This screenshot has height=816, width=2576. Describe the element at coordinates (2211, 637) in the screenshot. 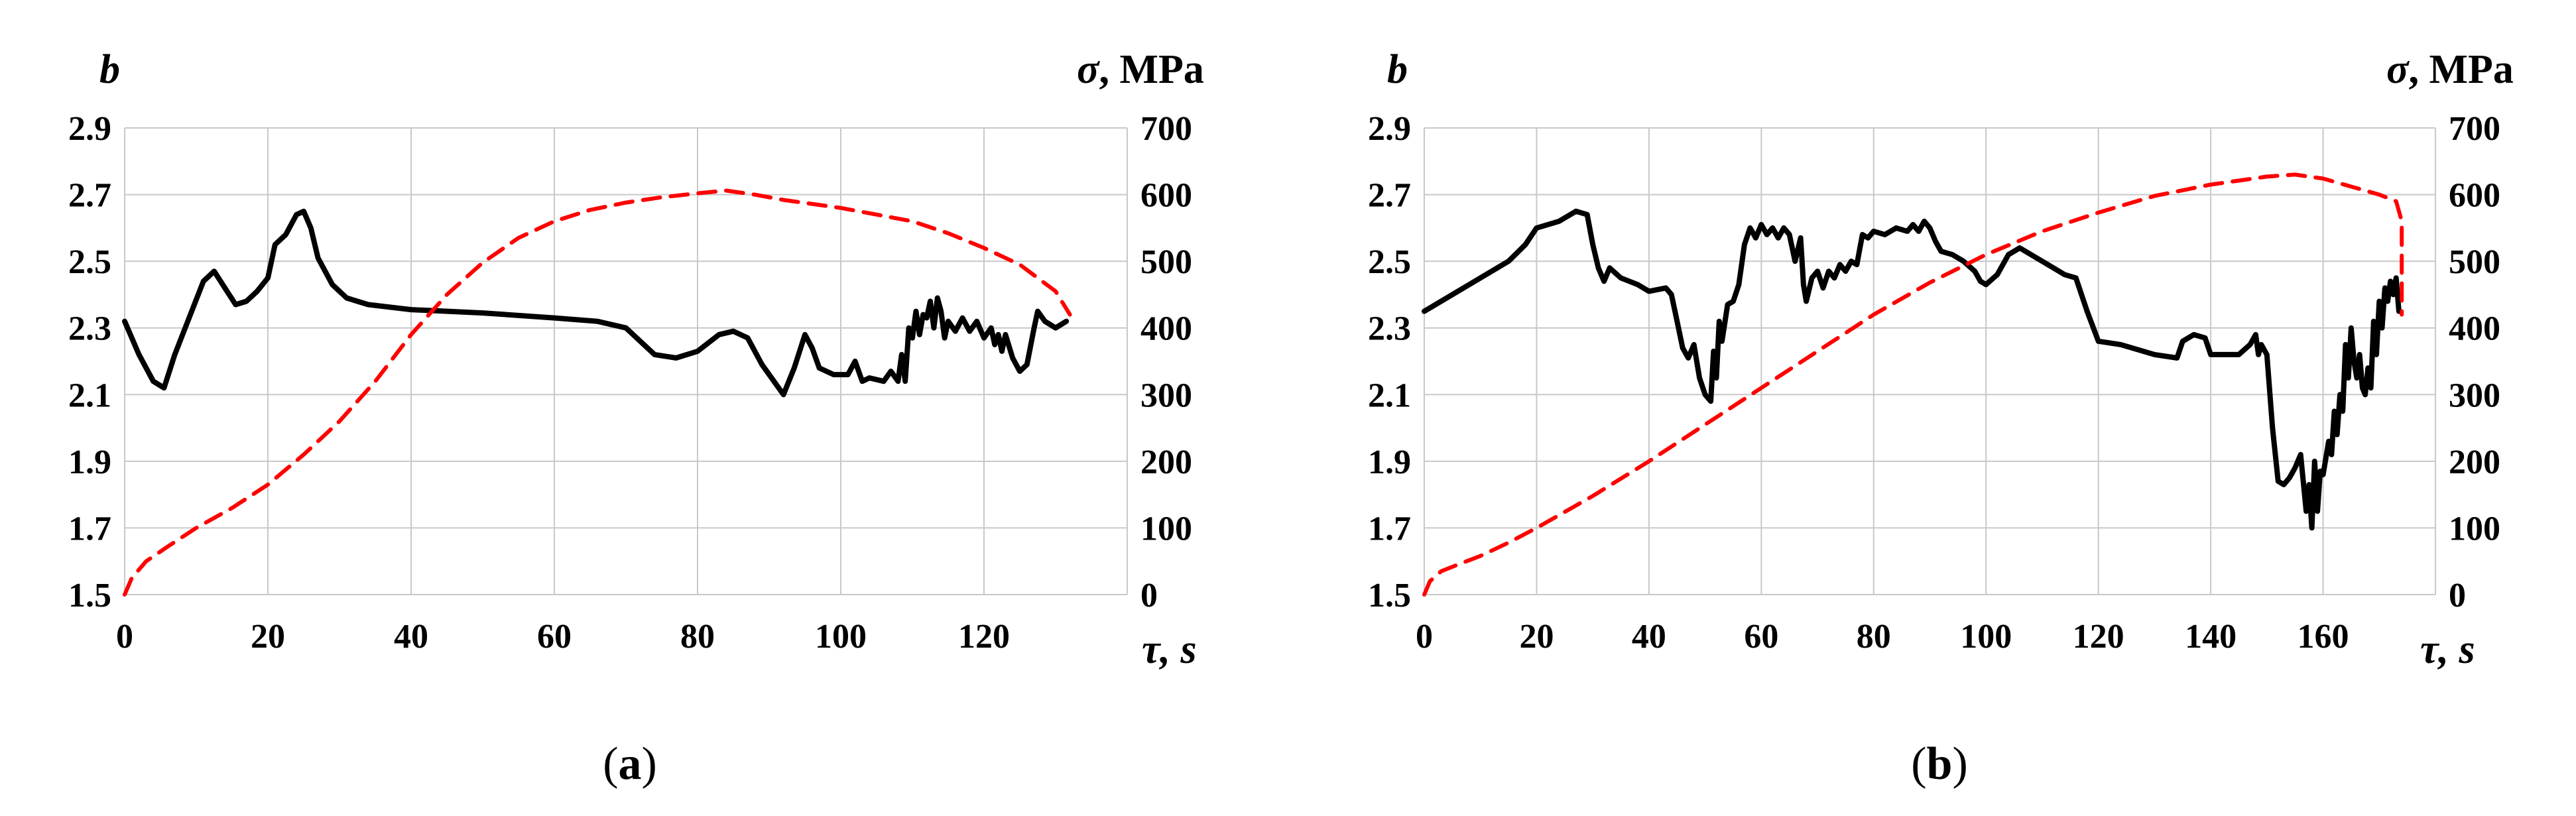

I see `x-tick-label: 140` at that location.